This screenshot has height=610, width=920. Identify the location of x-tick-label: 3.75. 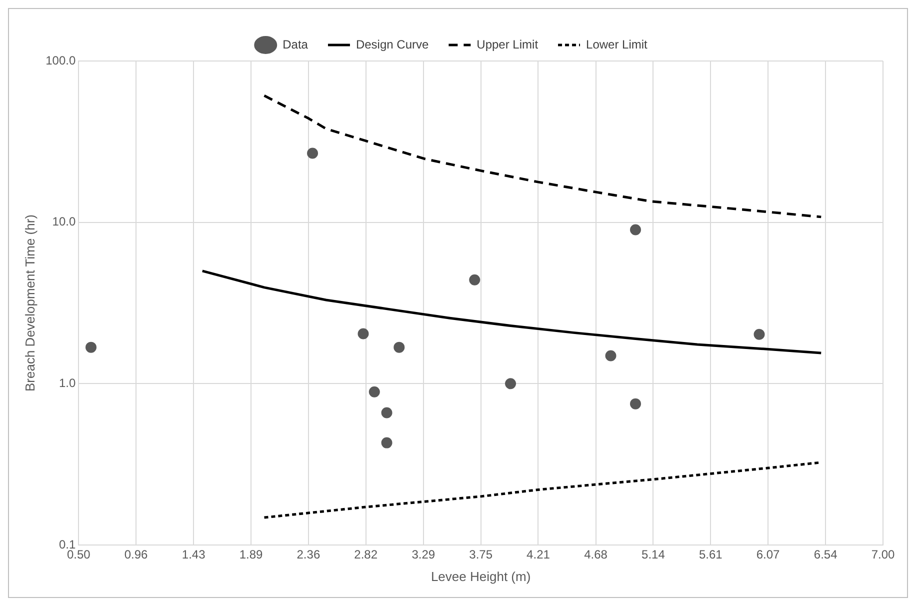
(481, 555).